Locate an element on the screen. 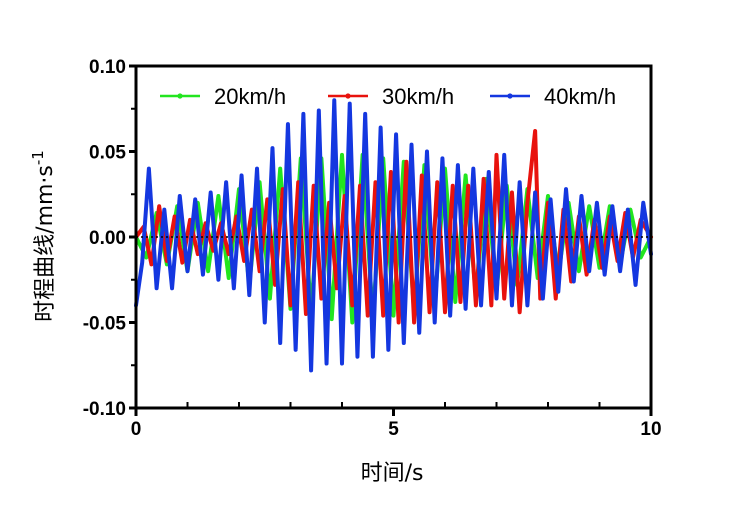  legend-label-2: 40km/h is located at coordinates (580, 96).